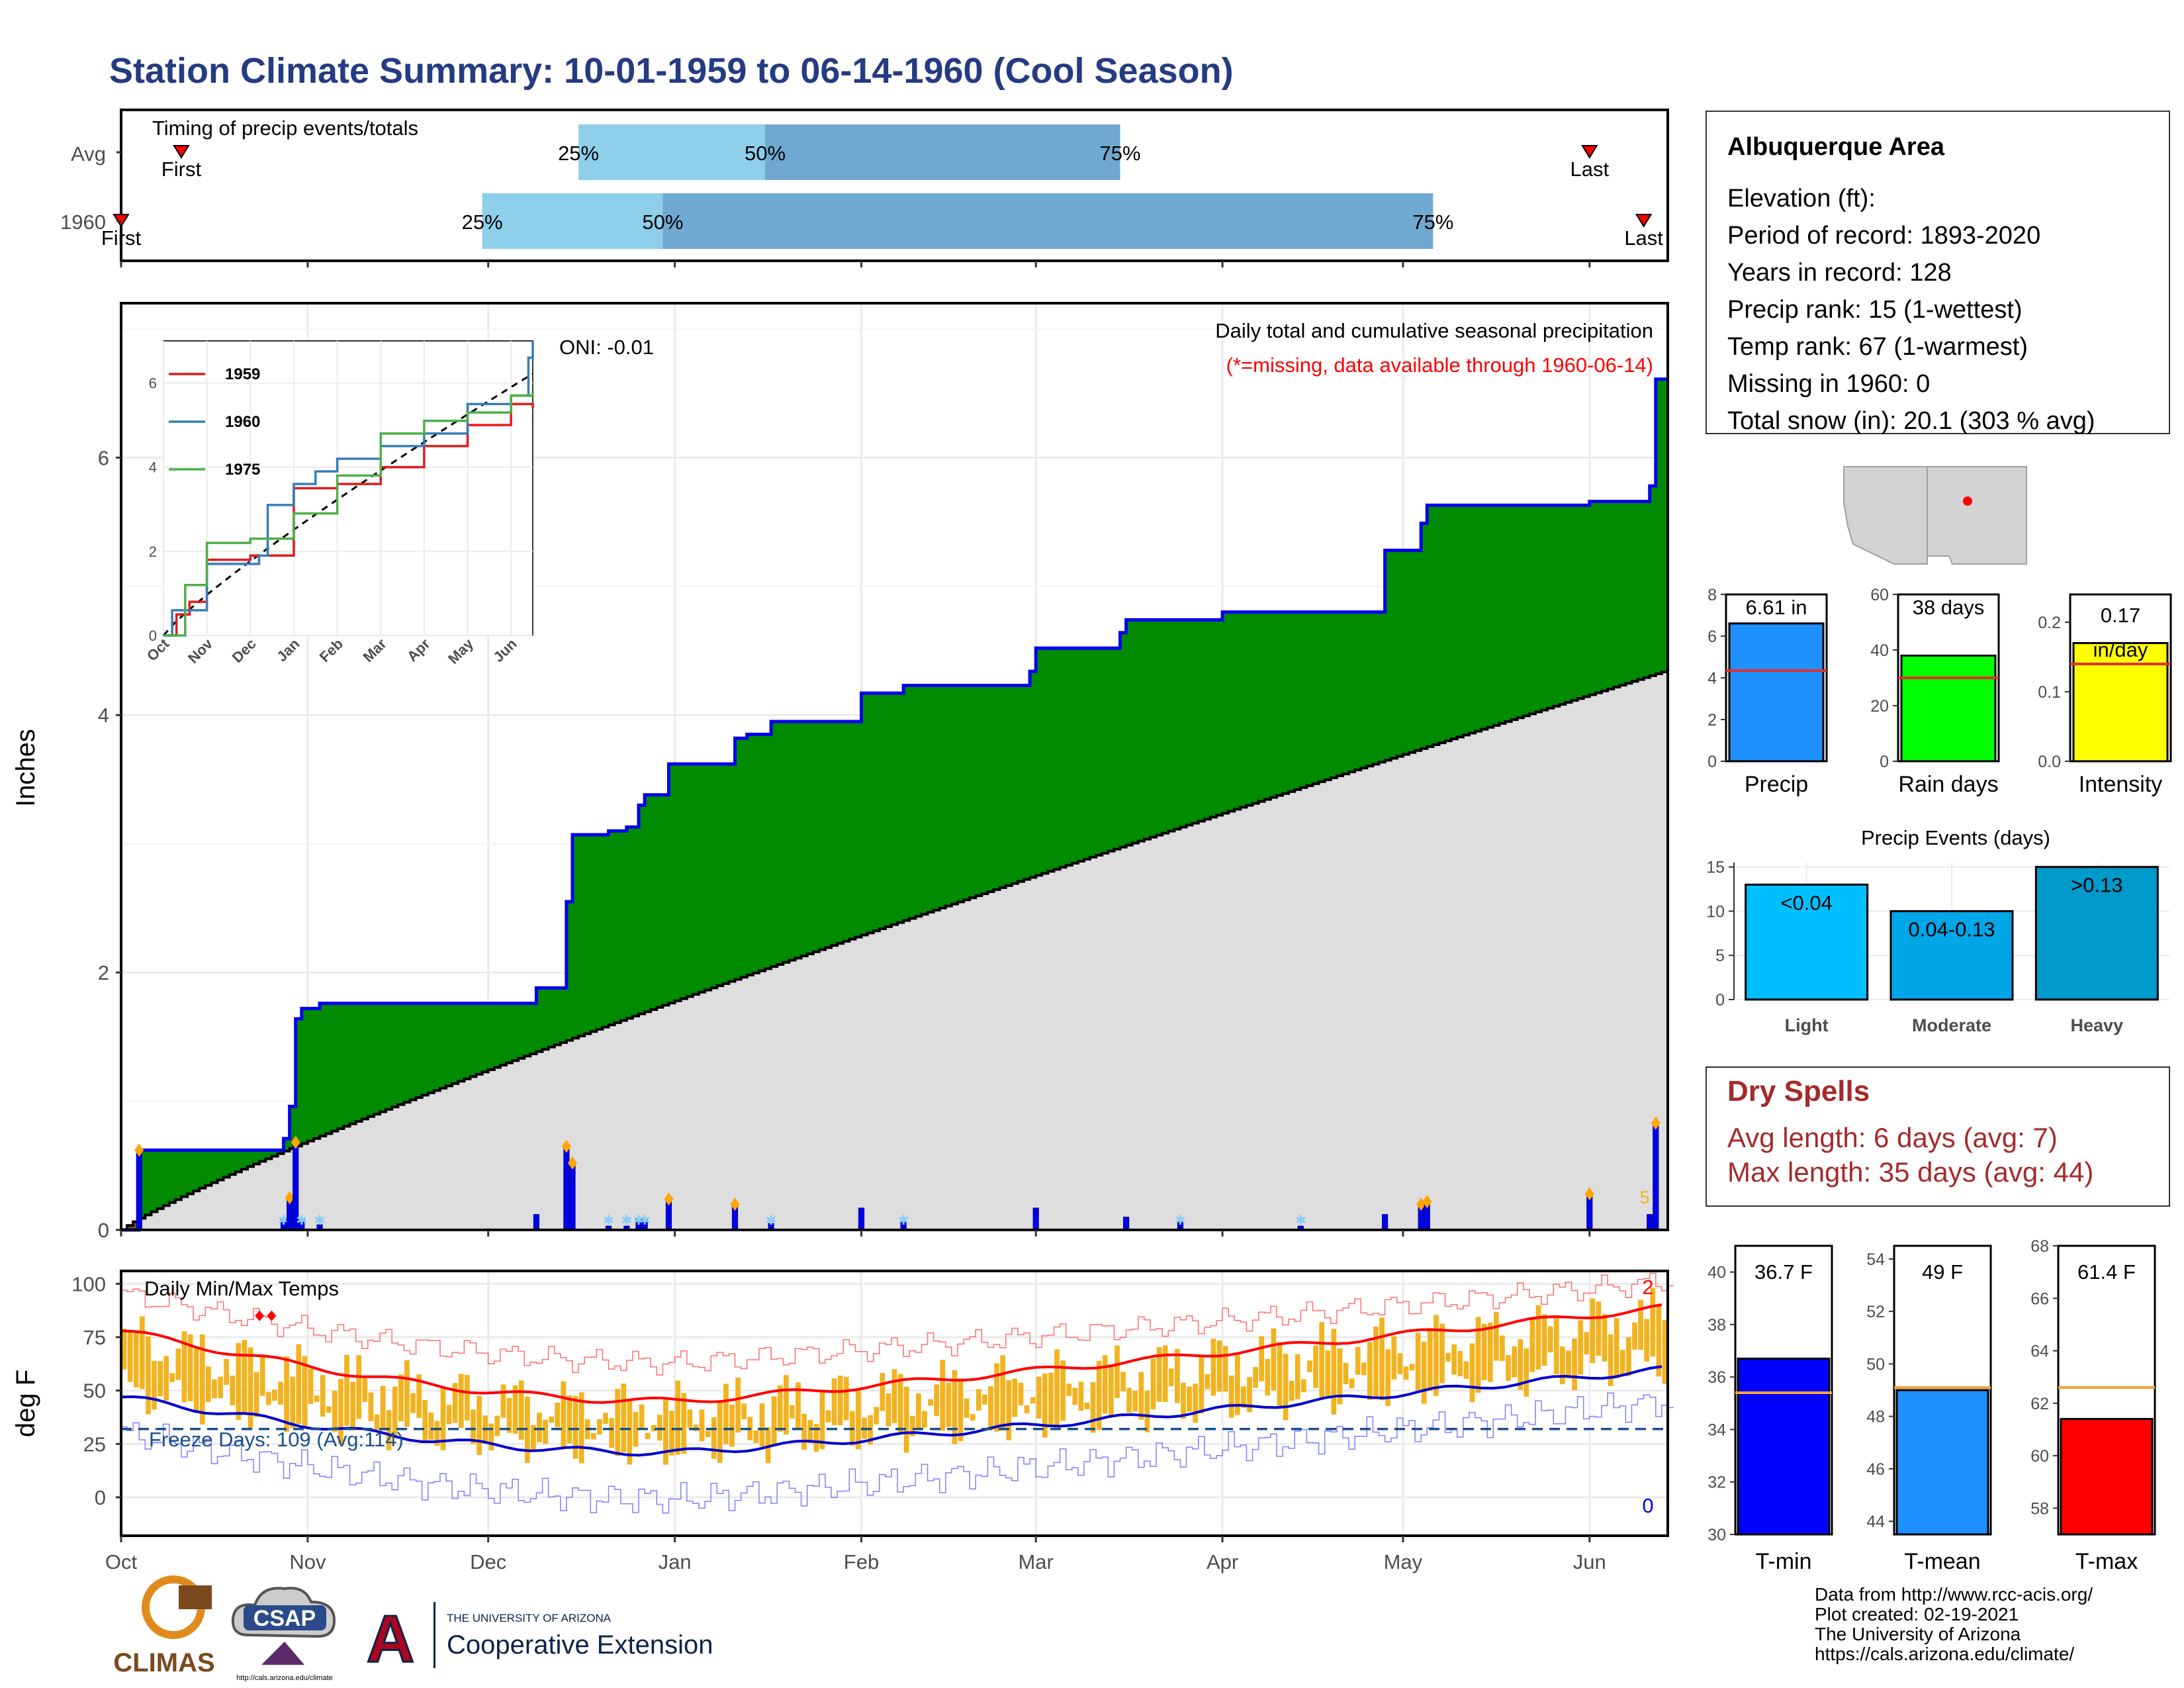  What do you see at coordinates (579, 153) in the screenshot?
I see `timing-pct-label: 25%` at bounding box center [579, 153].